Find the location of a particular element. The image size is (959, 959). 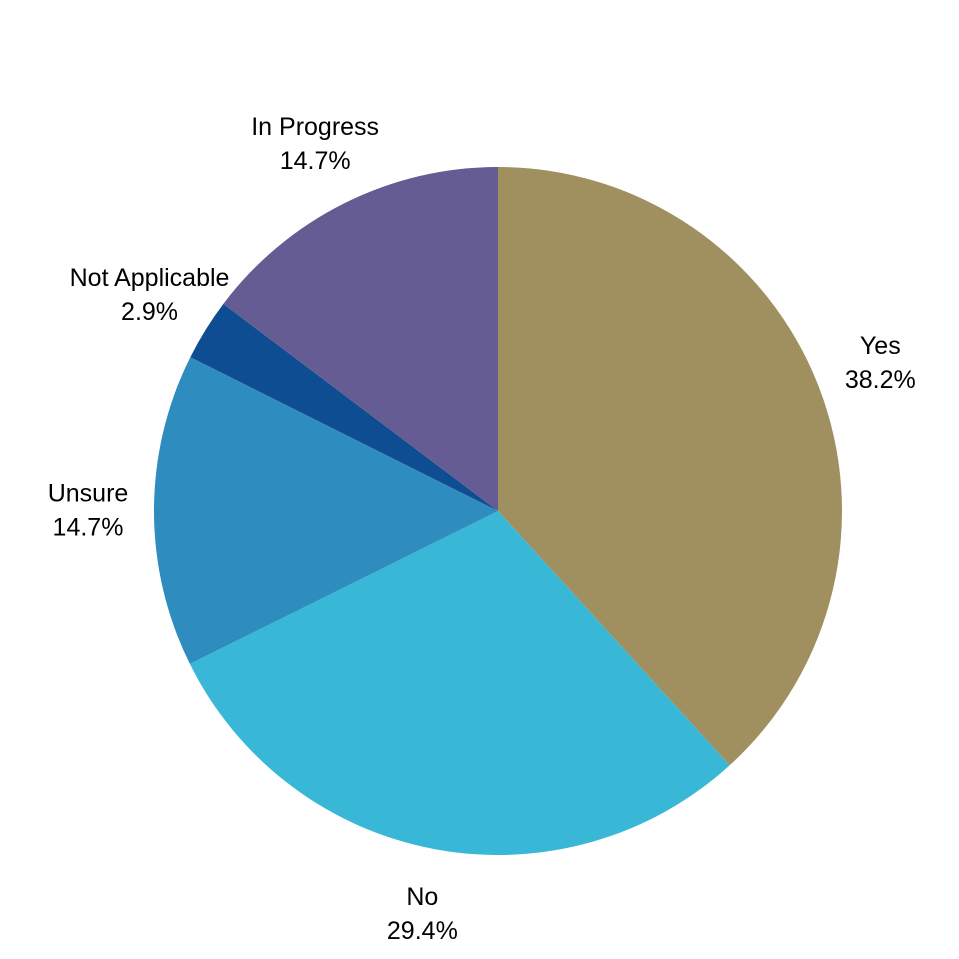

pie-label-yes: Yes 38.2% is located at coordinates (880, 363).